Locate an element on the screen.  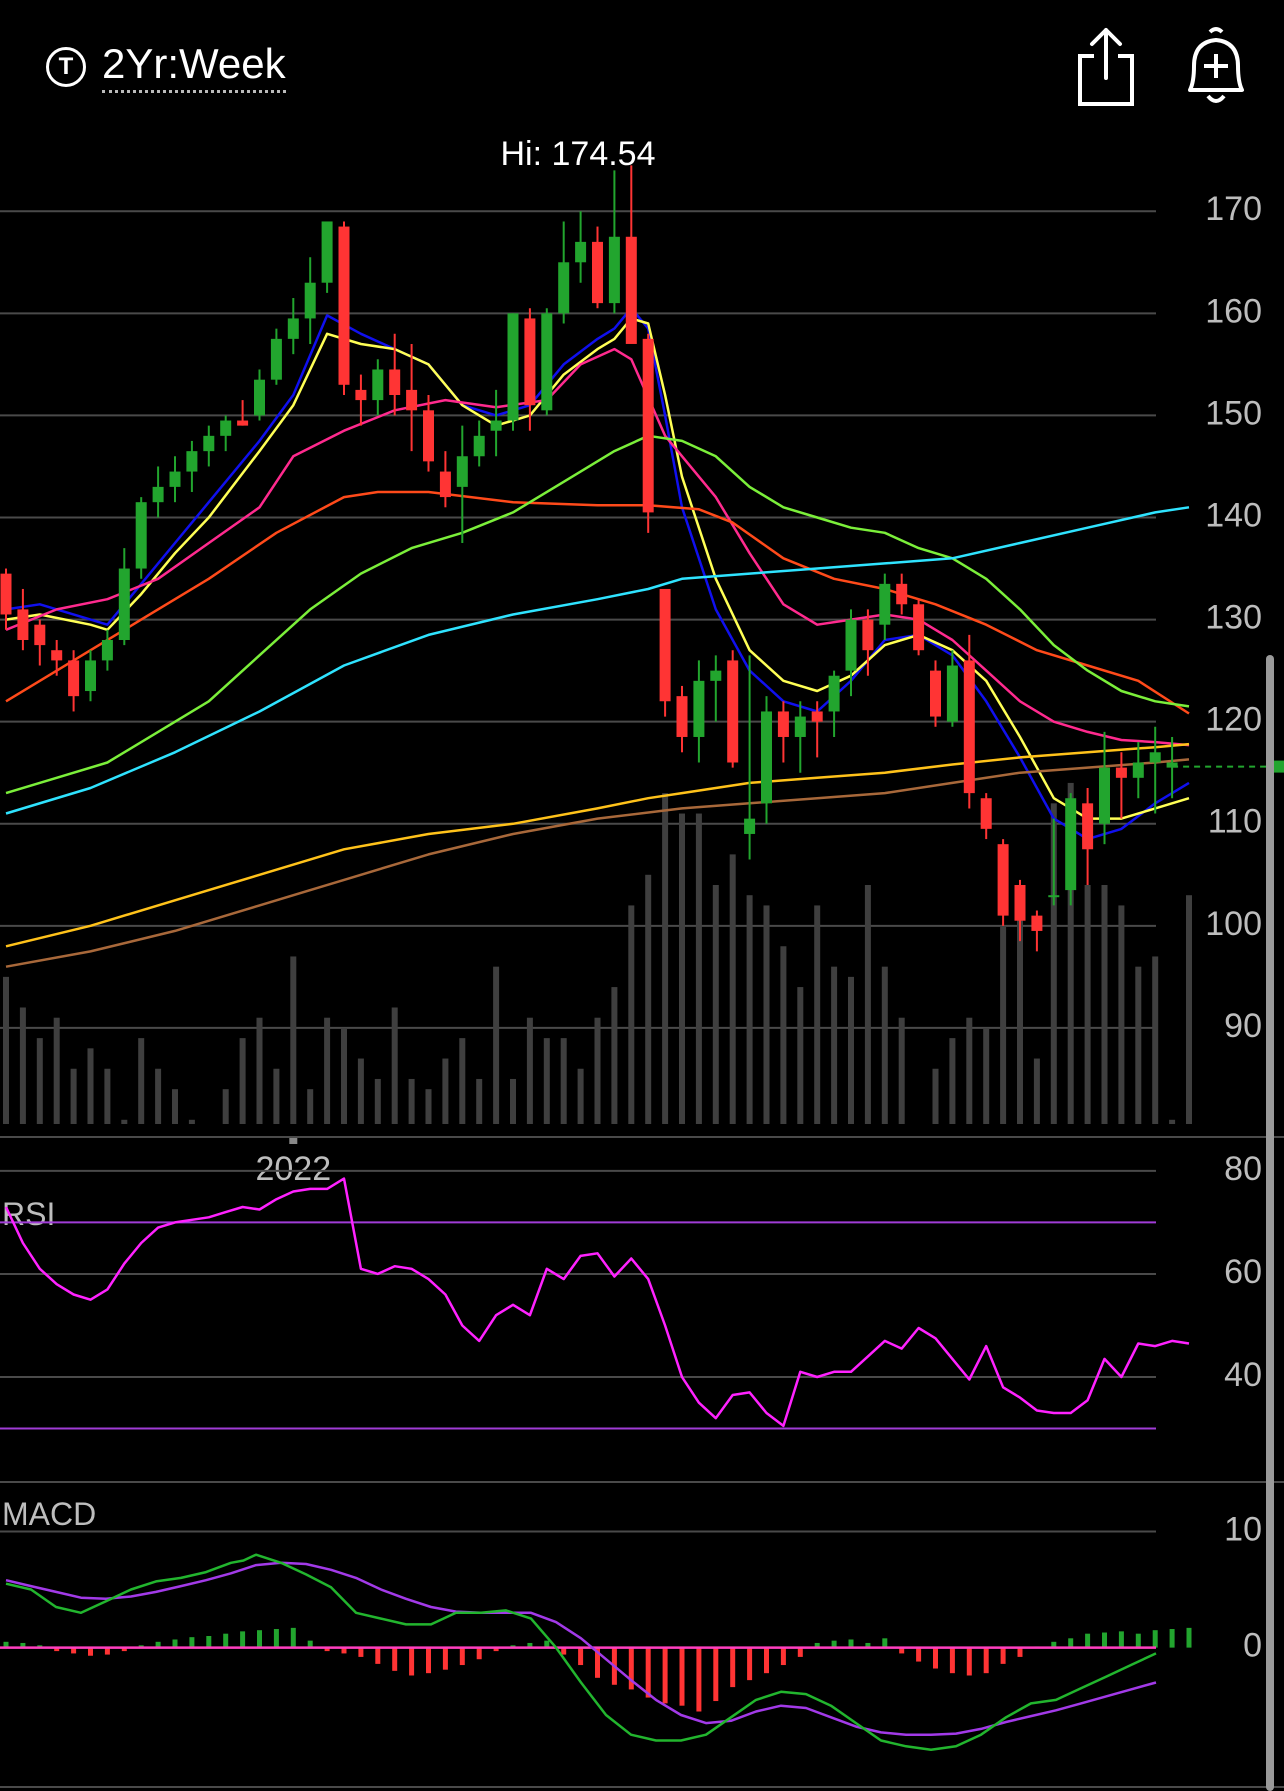
price-tick-label: 120 is located at coordinates (1233, 720).